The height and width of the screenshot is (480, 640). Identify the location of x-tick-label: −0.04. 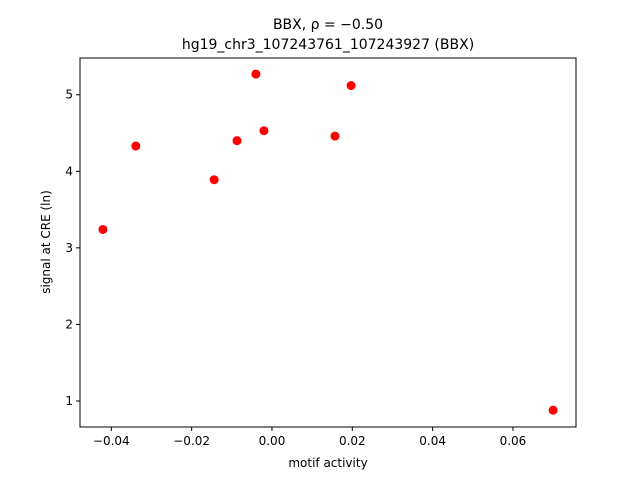
(111, 441).